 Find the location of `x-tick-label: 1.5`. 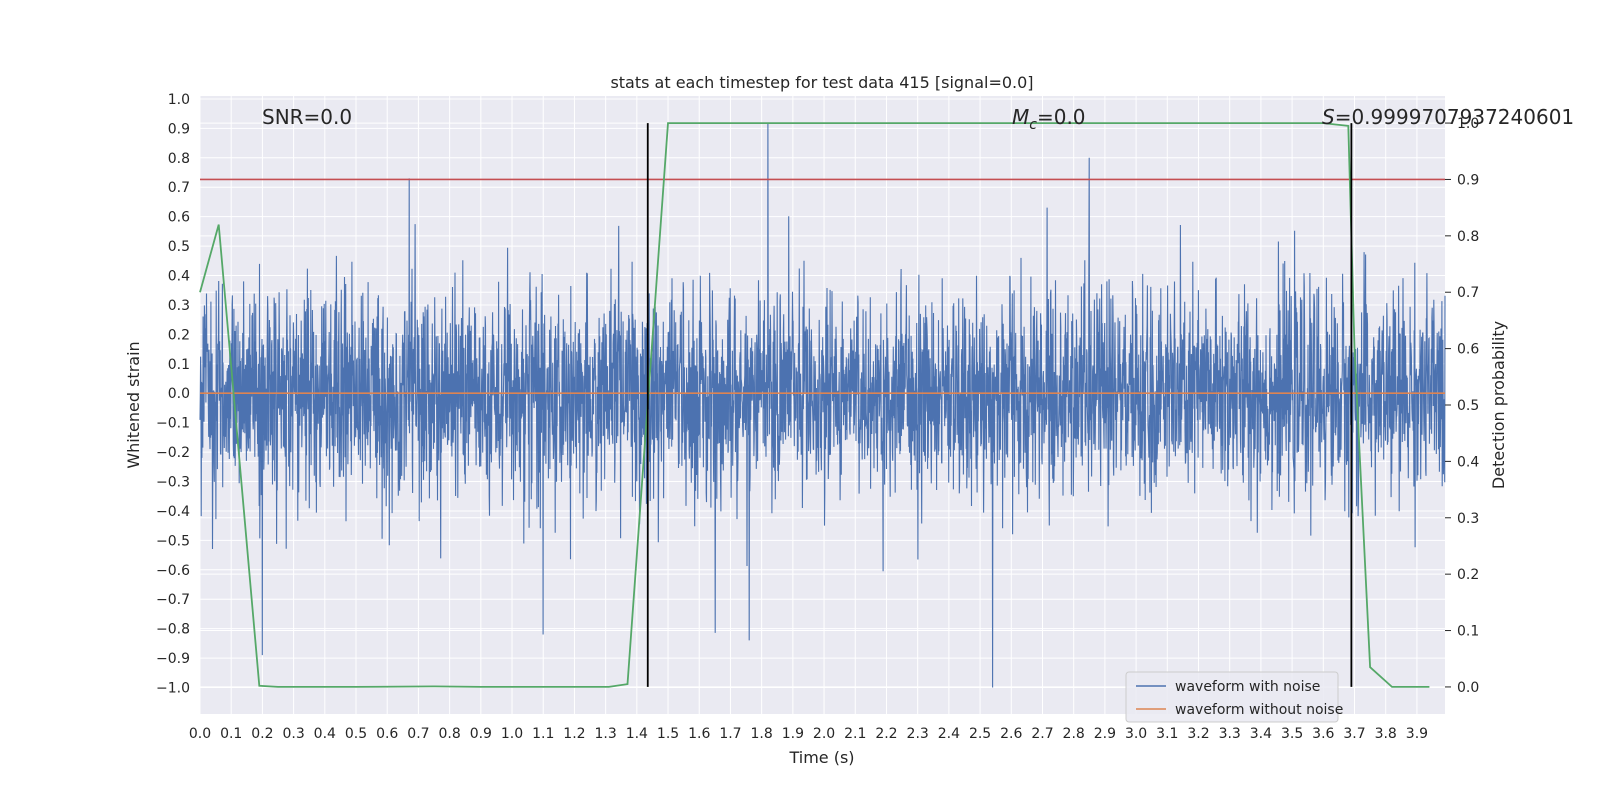

x-tick-label: 1.5 is located at coordinates (668, 734).